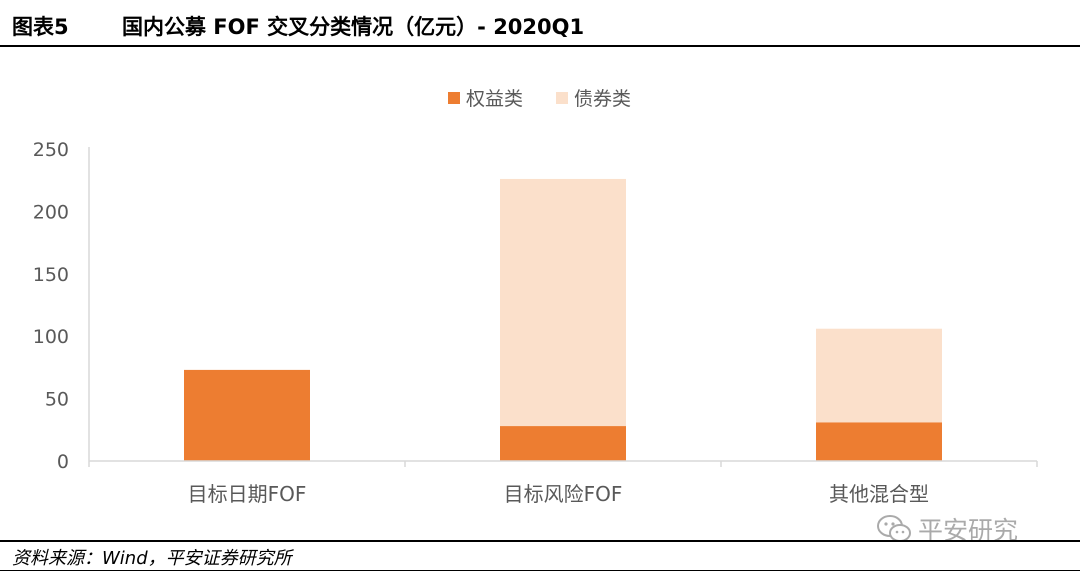 This screenshot has height=578, width=1080. I want to click on legend-label-1: 债券类, so click(602, 99).